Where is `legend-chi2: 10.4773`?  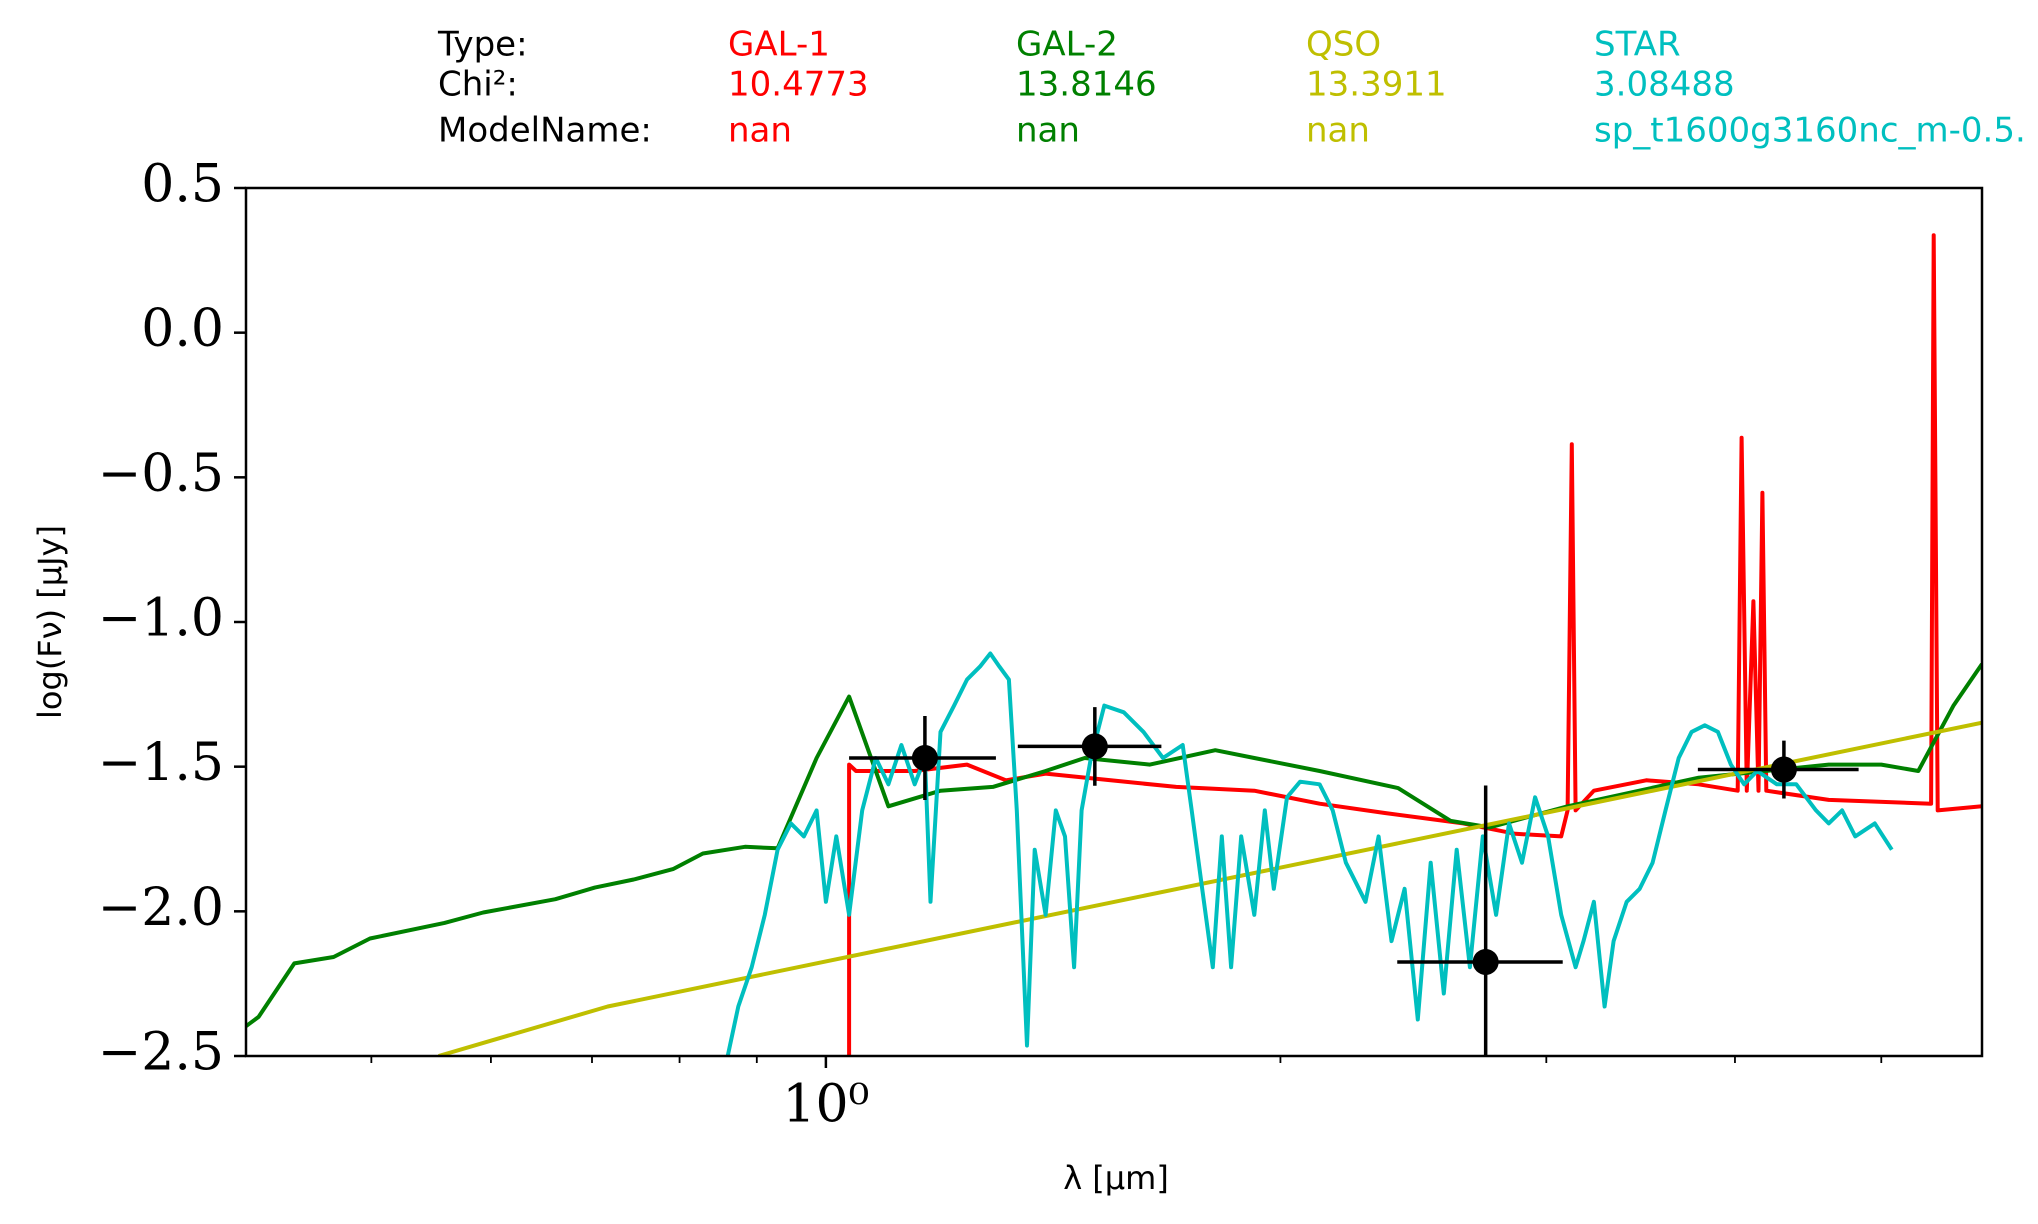
legend-chi2: 10.4773 is located at coordinates (798, 85).